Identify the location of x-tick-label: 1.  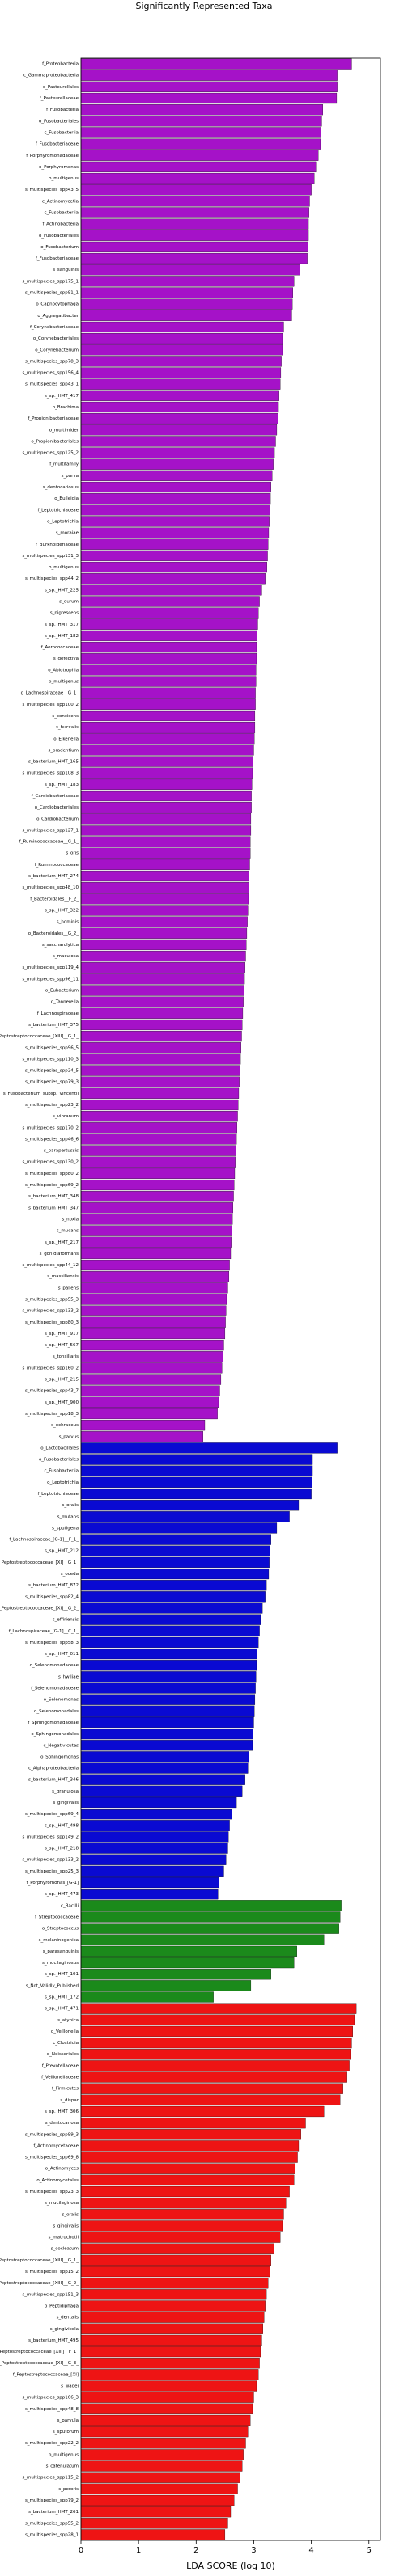
(138, 2550).